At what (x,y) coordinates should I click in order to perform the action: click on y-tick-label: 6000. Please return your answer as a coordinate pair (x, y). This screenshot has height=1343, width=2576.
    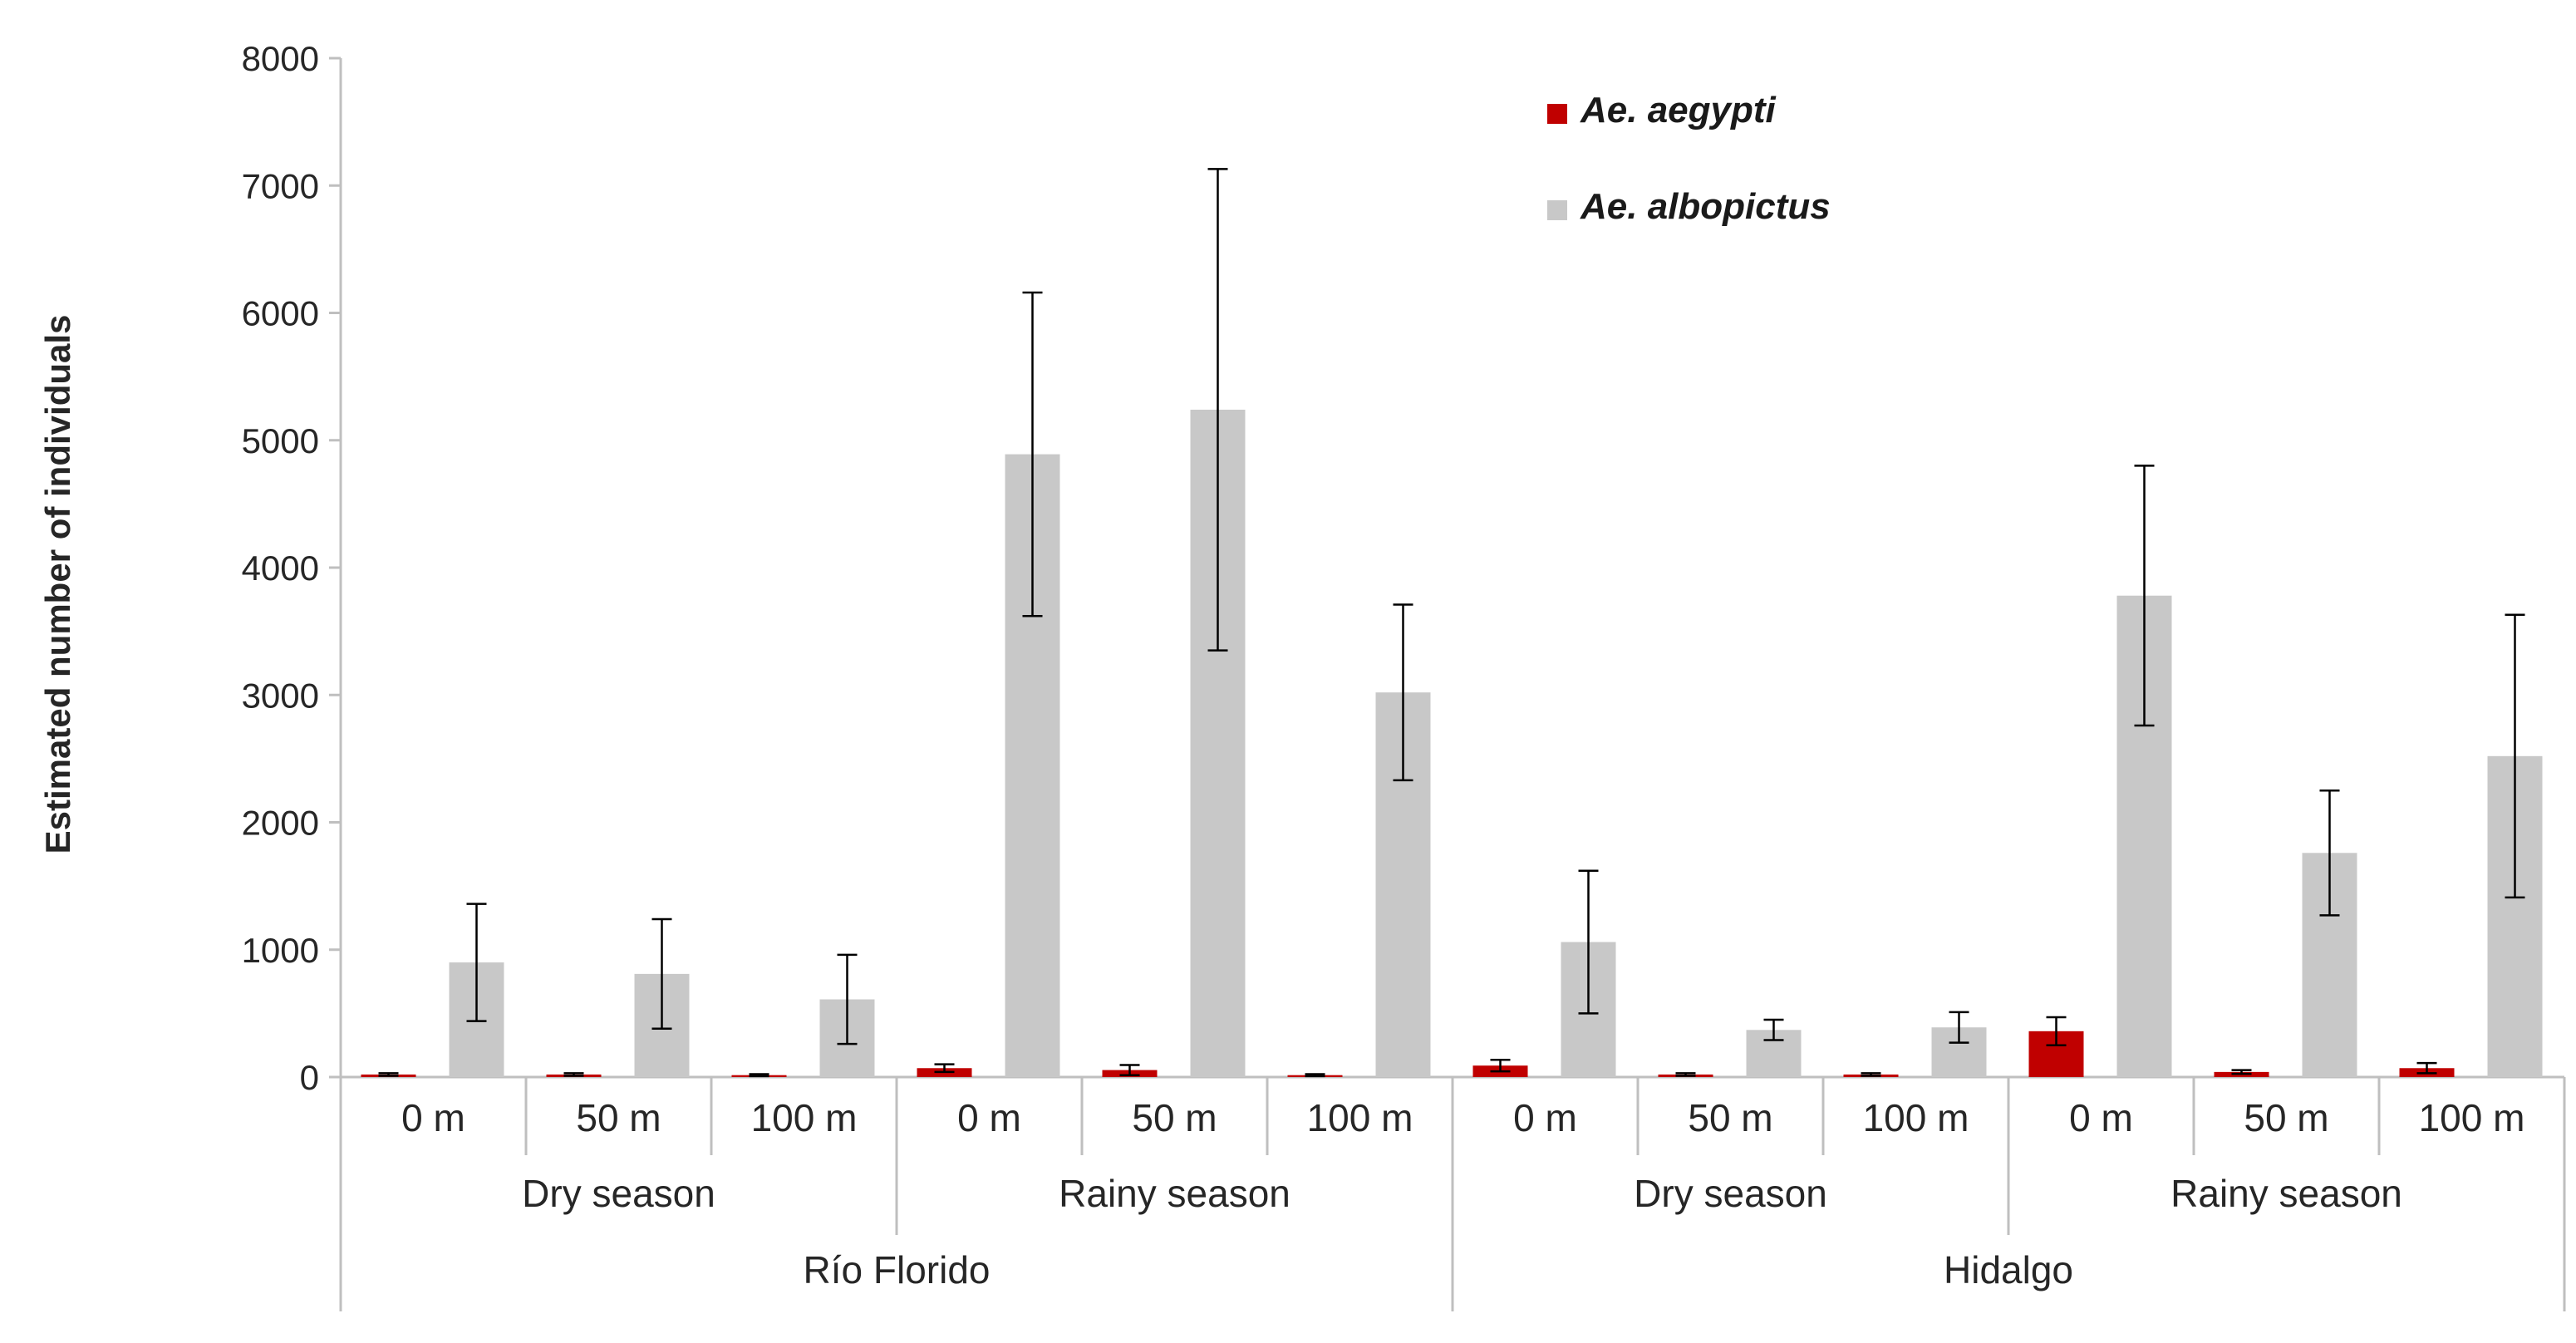
    Looking at the image, I should click on (280, 313).